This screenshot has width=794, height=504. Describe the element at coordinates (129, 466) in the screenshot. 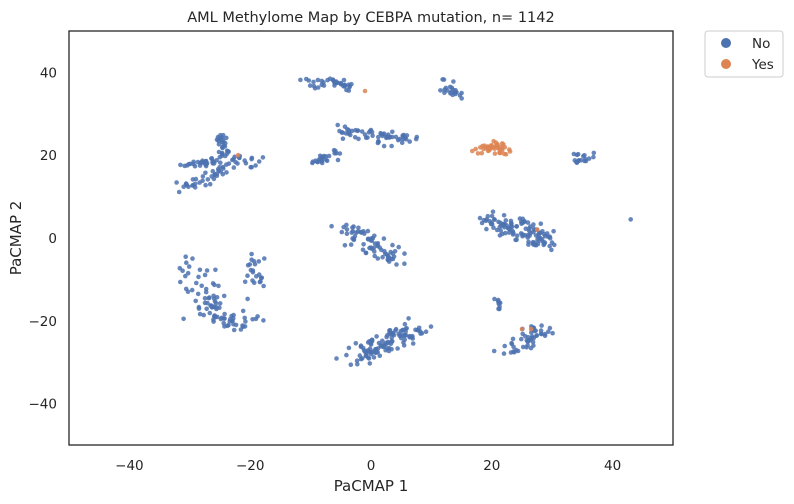

I see `x-tick-label: −40` at that location.